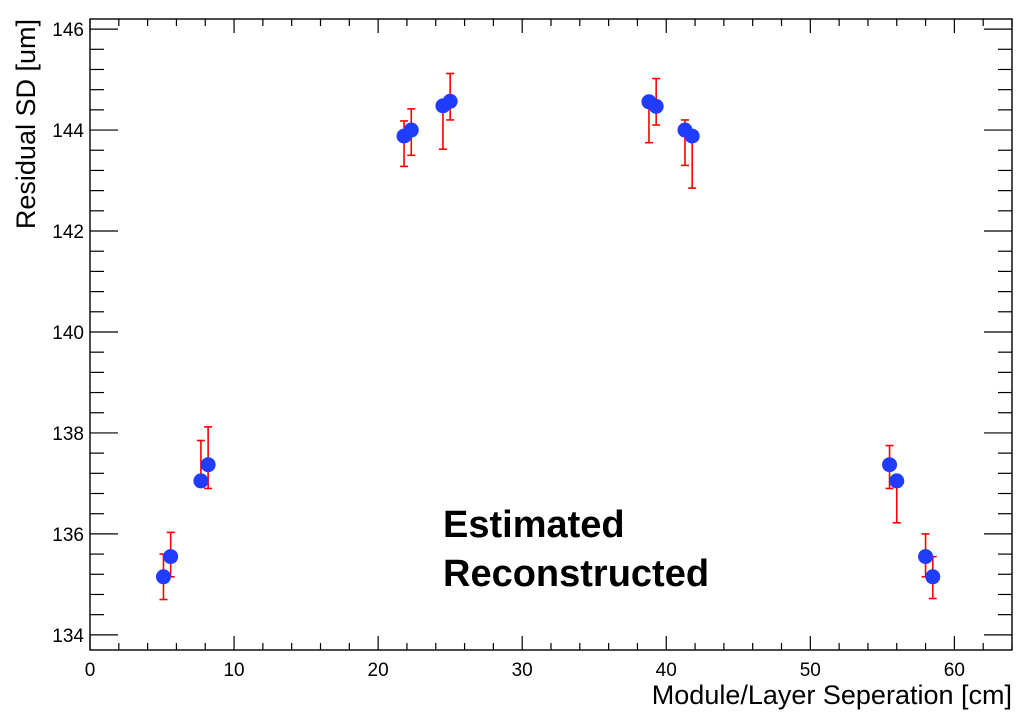 The width and height of the screenshot is (1017, 723). I want to click on y-axis-title: Residual SD [um], so click(26, 124).